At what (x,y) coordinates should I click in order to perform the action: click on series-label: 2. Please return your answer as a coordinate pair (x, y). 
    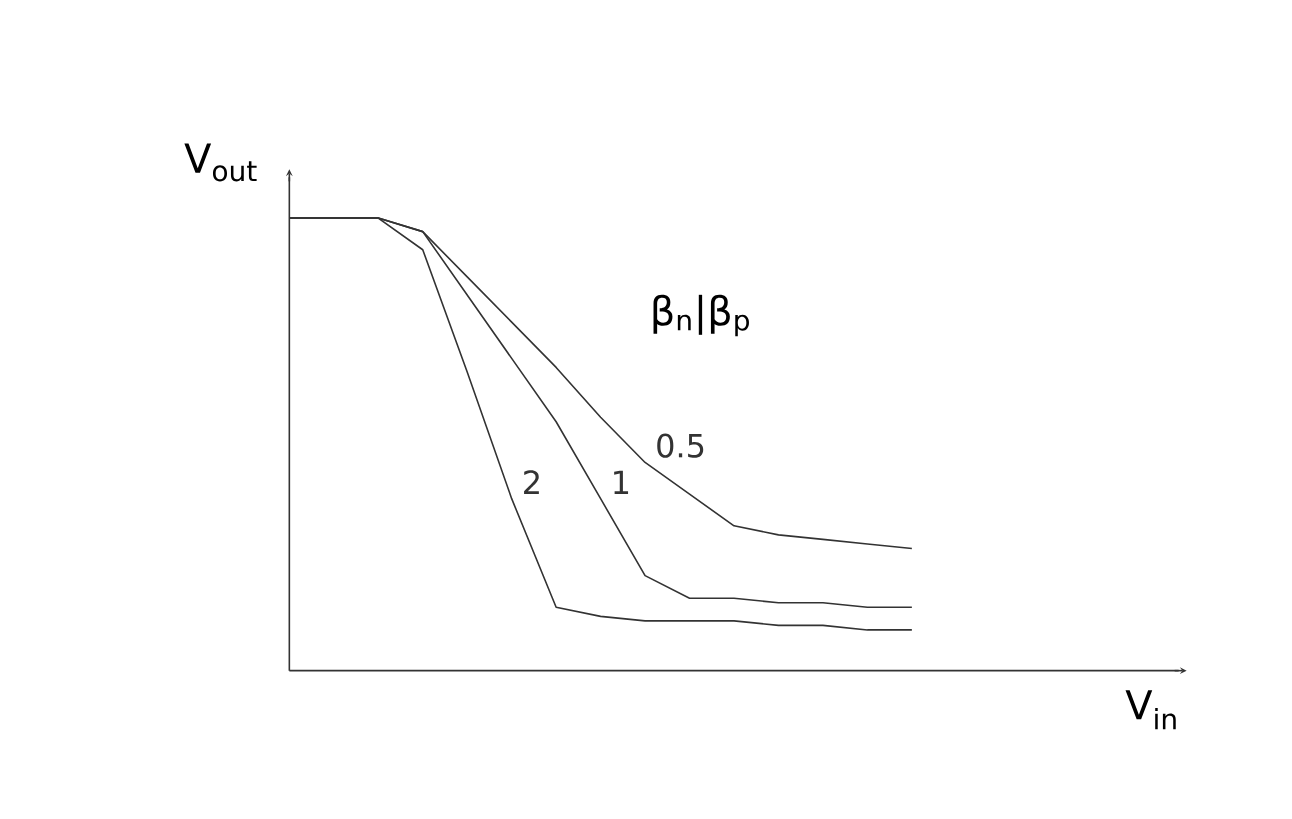
    Looking at the image, I should click on (531, 482).